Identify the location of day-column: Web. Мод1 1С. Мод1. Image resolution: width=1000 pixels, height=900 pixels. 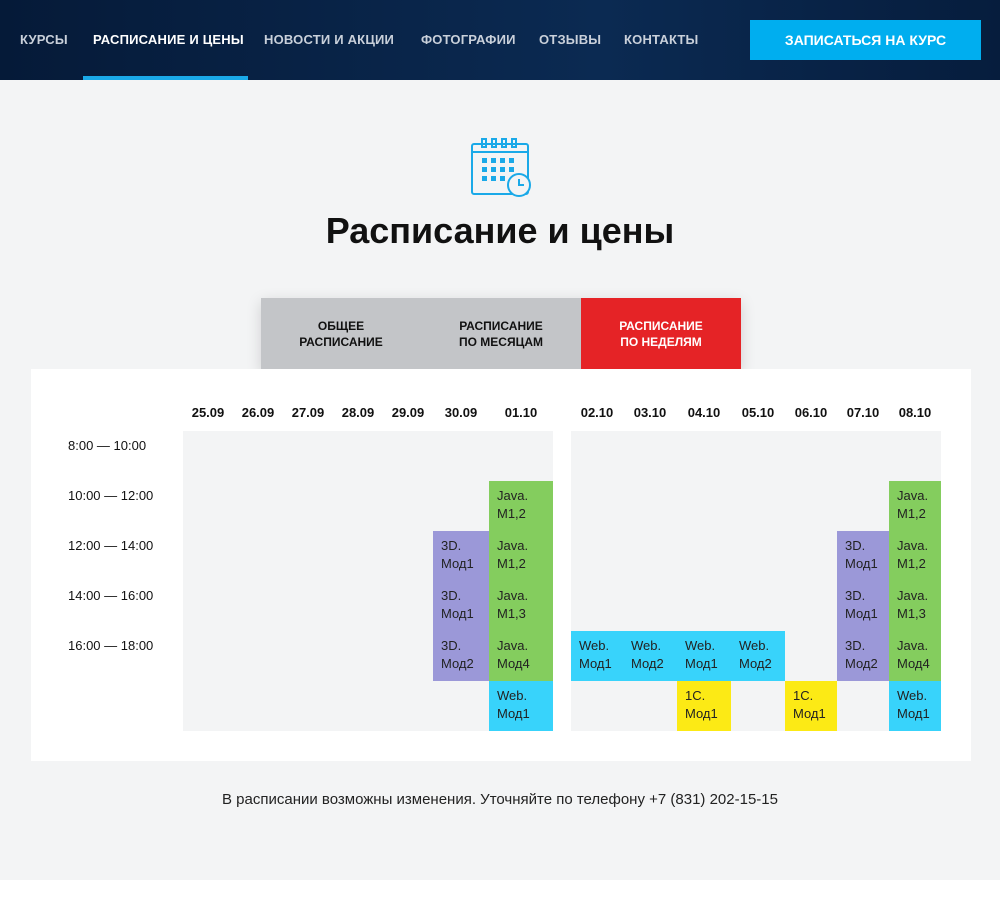
(704, 581).